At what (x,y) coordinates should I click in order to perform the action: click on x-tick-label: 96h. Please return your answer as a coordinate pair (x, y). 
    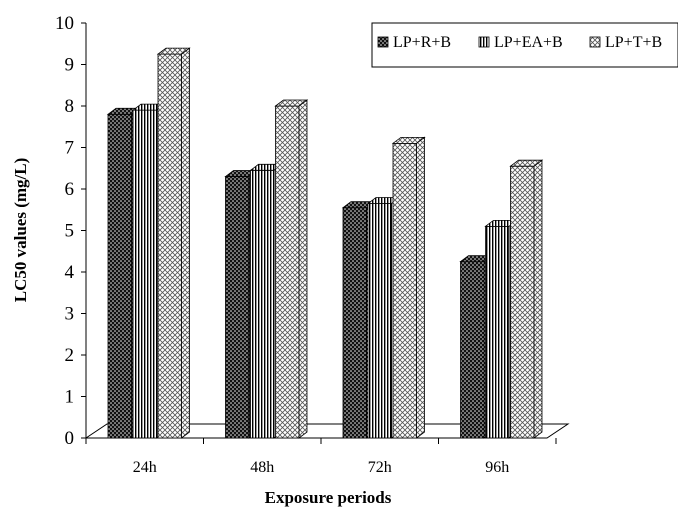
    Looking at the image, I should click on (497, 467).